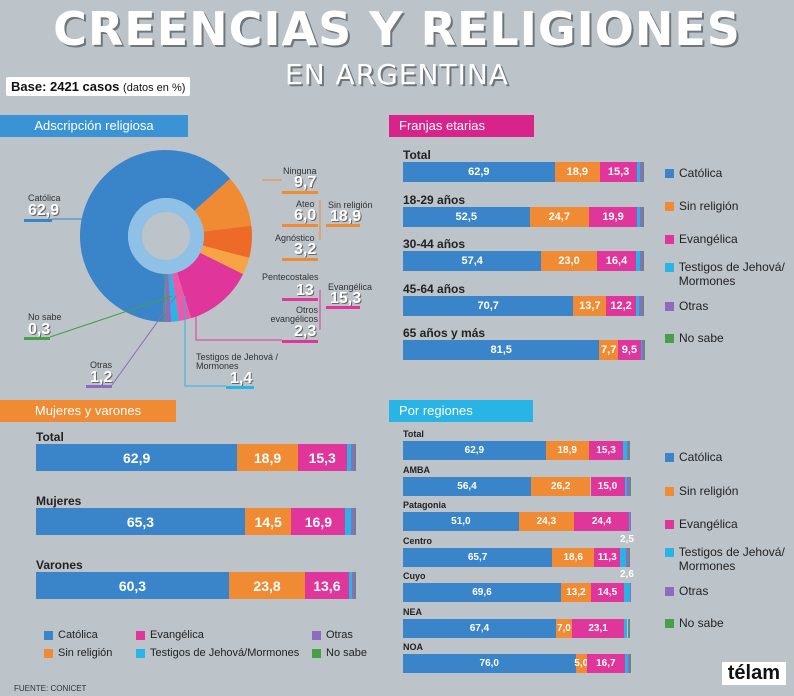  What do you see at coordinates (305, 182) in the screenshot?
I see `pie-value-ninguna: 9,7` at bounding box center [305, 182].